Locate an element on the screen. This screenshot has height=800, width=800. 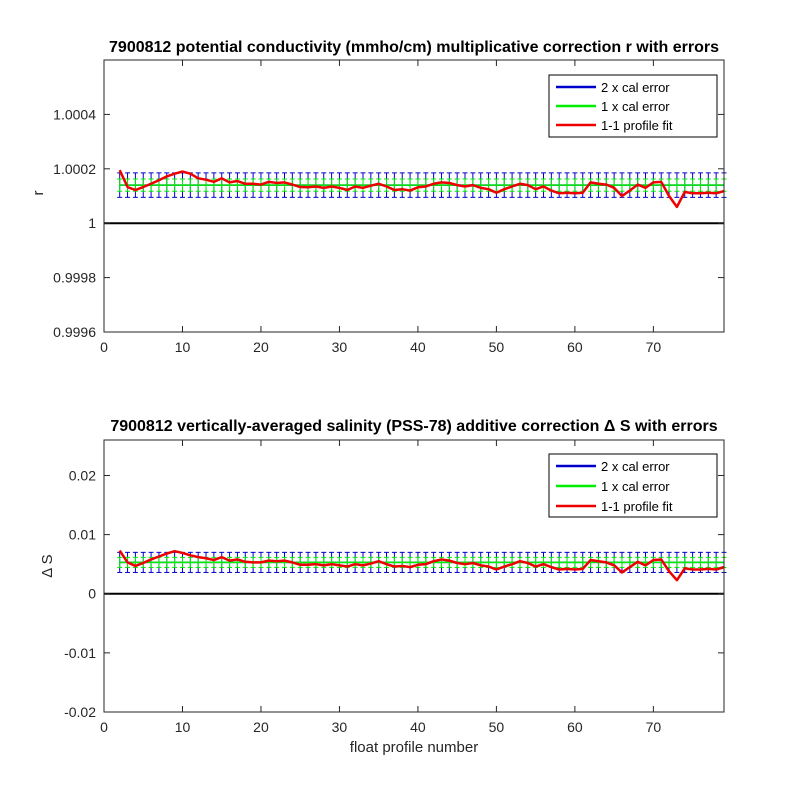
y-tick-label: 0 is located at coordinates (92, 594).